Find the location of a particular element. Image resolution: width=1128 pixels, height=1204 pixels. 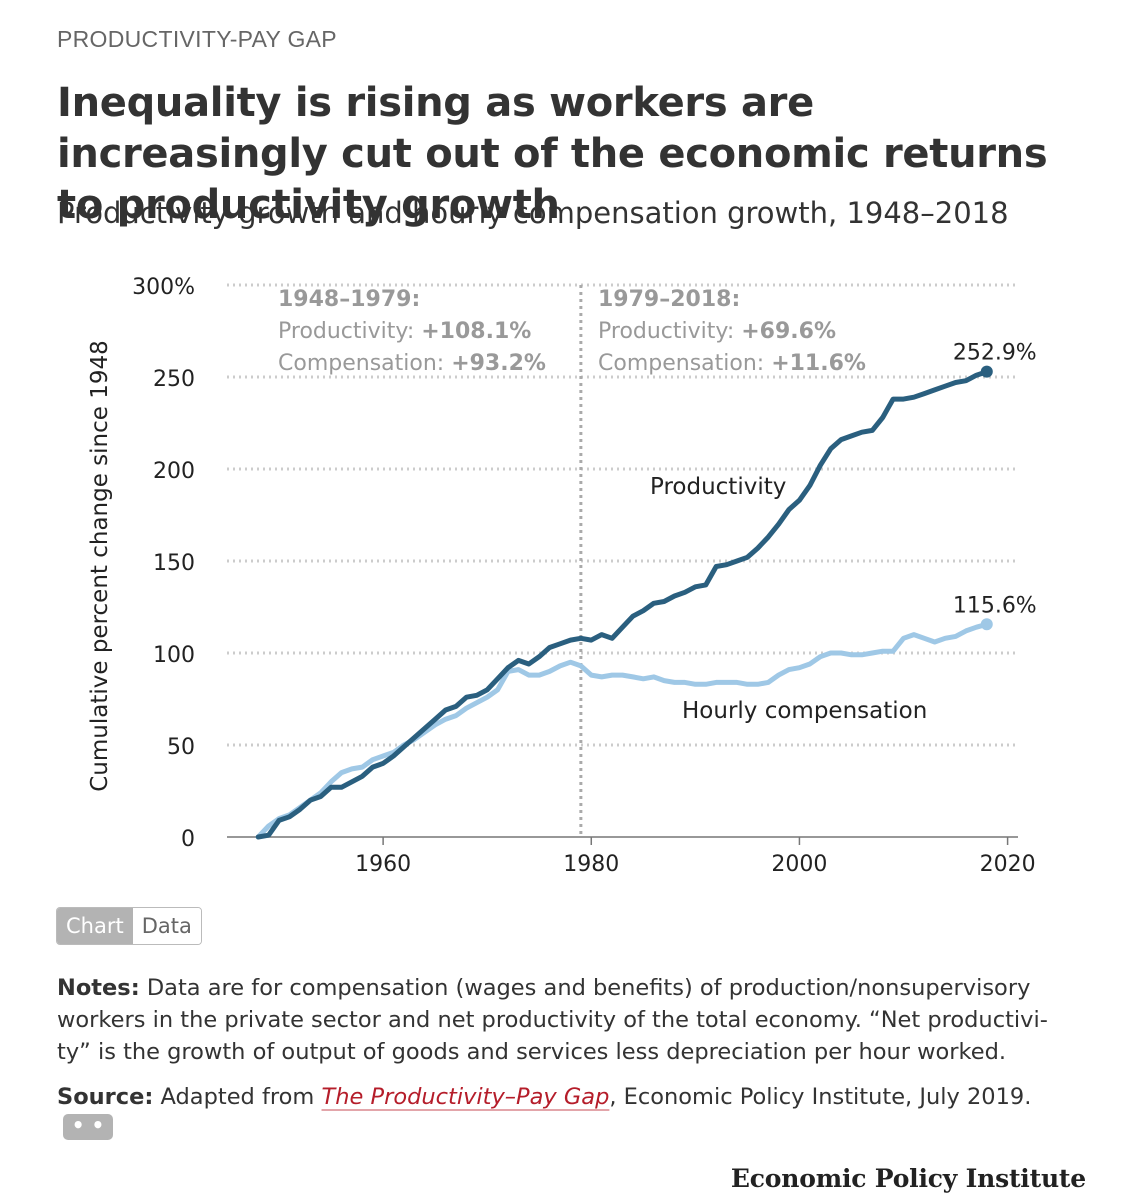

period-compensation: Compensation: +11.6% is located at coordinates (732, 363).